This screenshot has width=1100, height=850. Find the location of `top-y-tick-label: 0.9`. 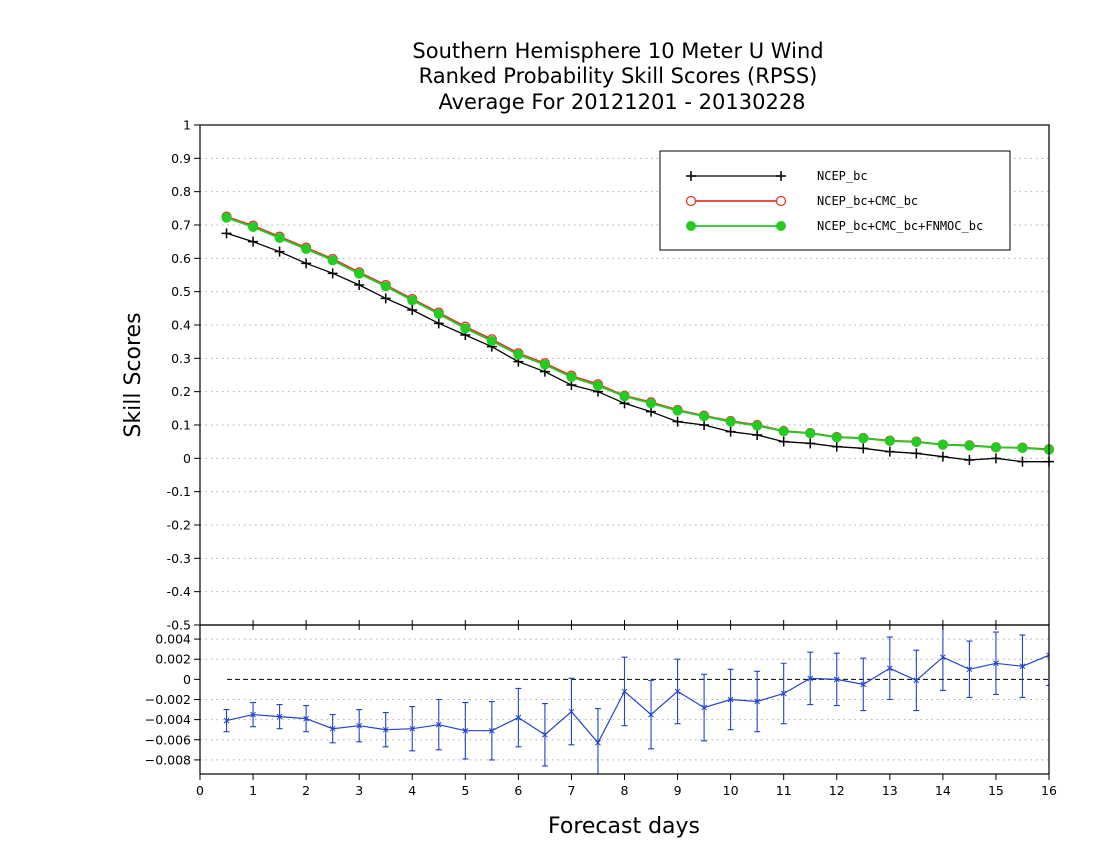

top-y-tick-label: 0.9 is located at coordinates (181, 158).